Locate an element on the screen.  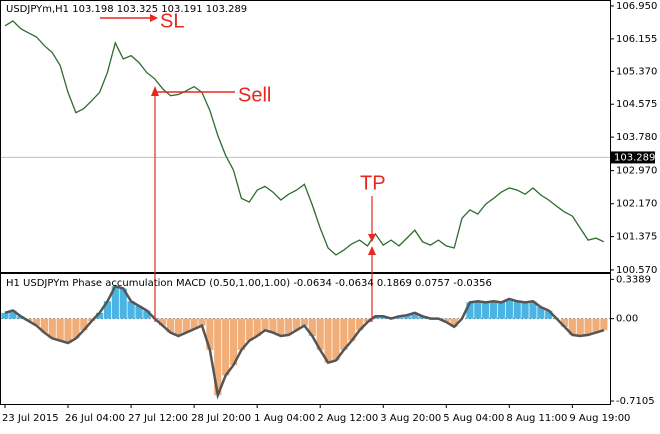
y-tick-label: 100.570 is located at coordinates (636, 270).